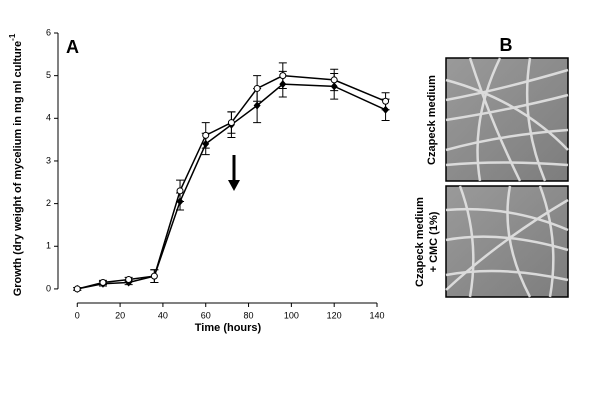 The width and height of the screenshot is (600, 400). What do you see at coordinates (249, 315) in the screenshot?
I see `x-tick-label: 80` at bounding box center [249, 315].